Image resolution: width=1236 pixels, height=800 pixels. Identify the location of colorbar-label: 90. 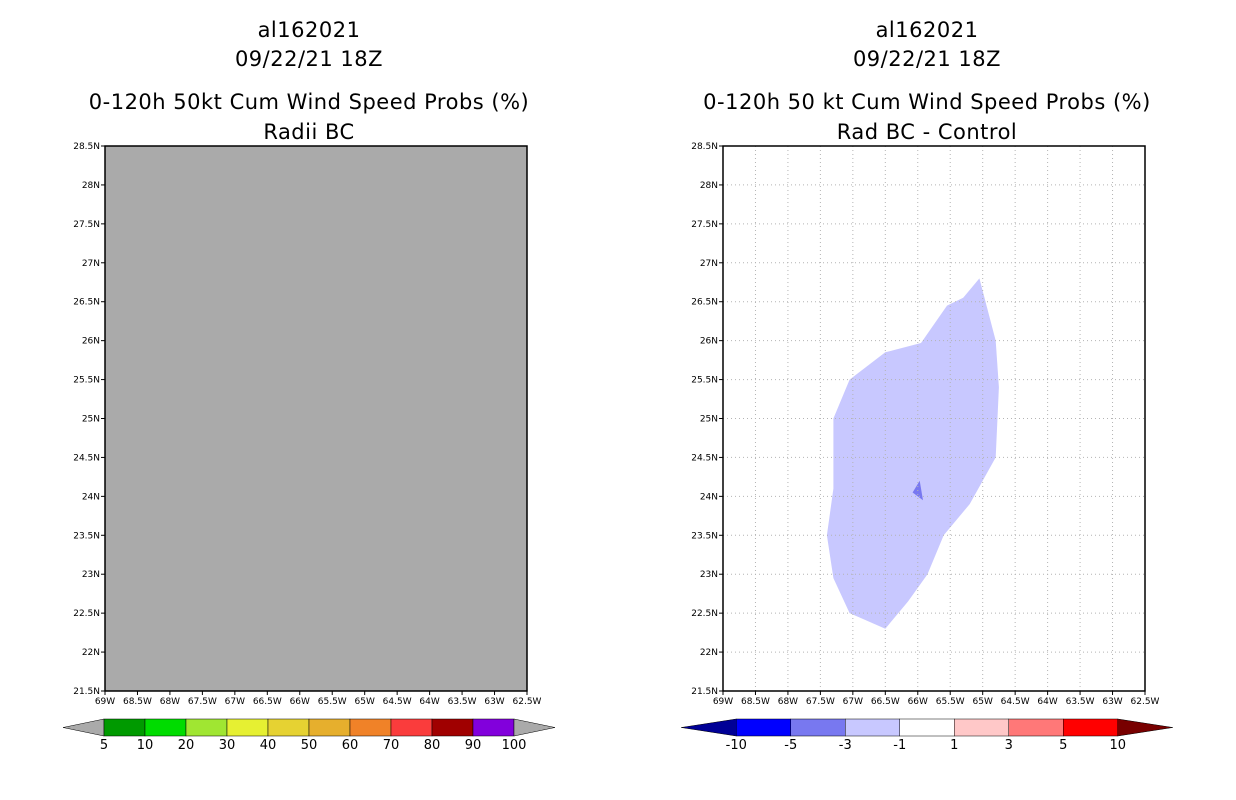
(473, 745).